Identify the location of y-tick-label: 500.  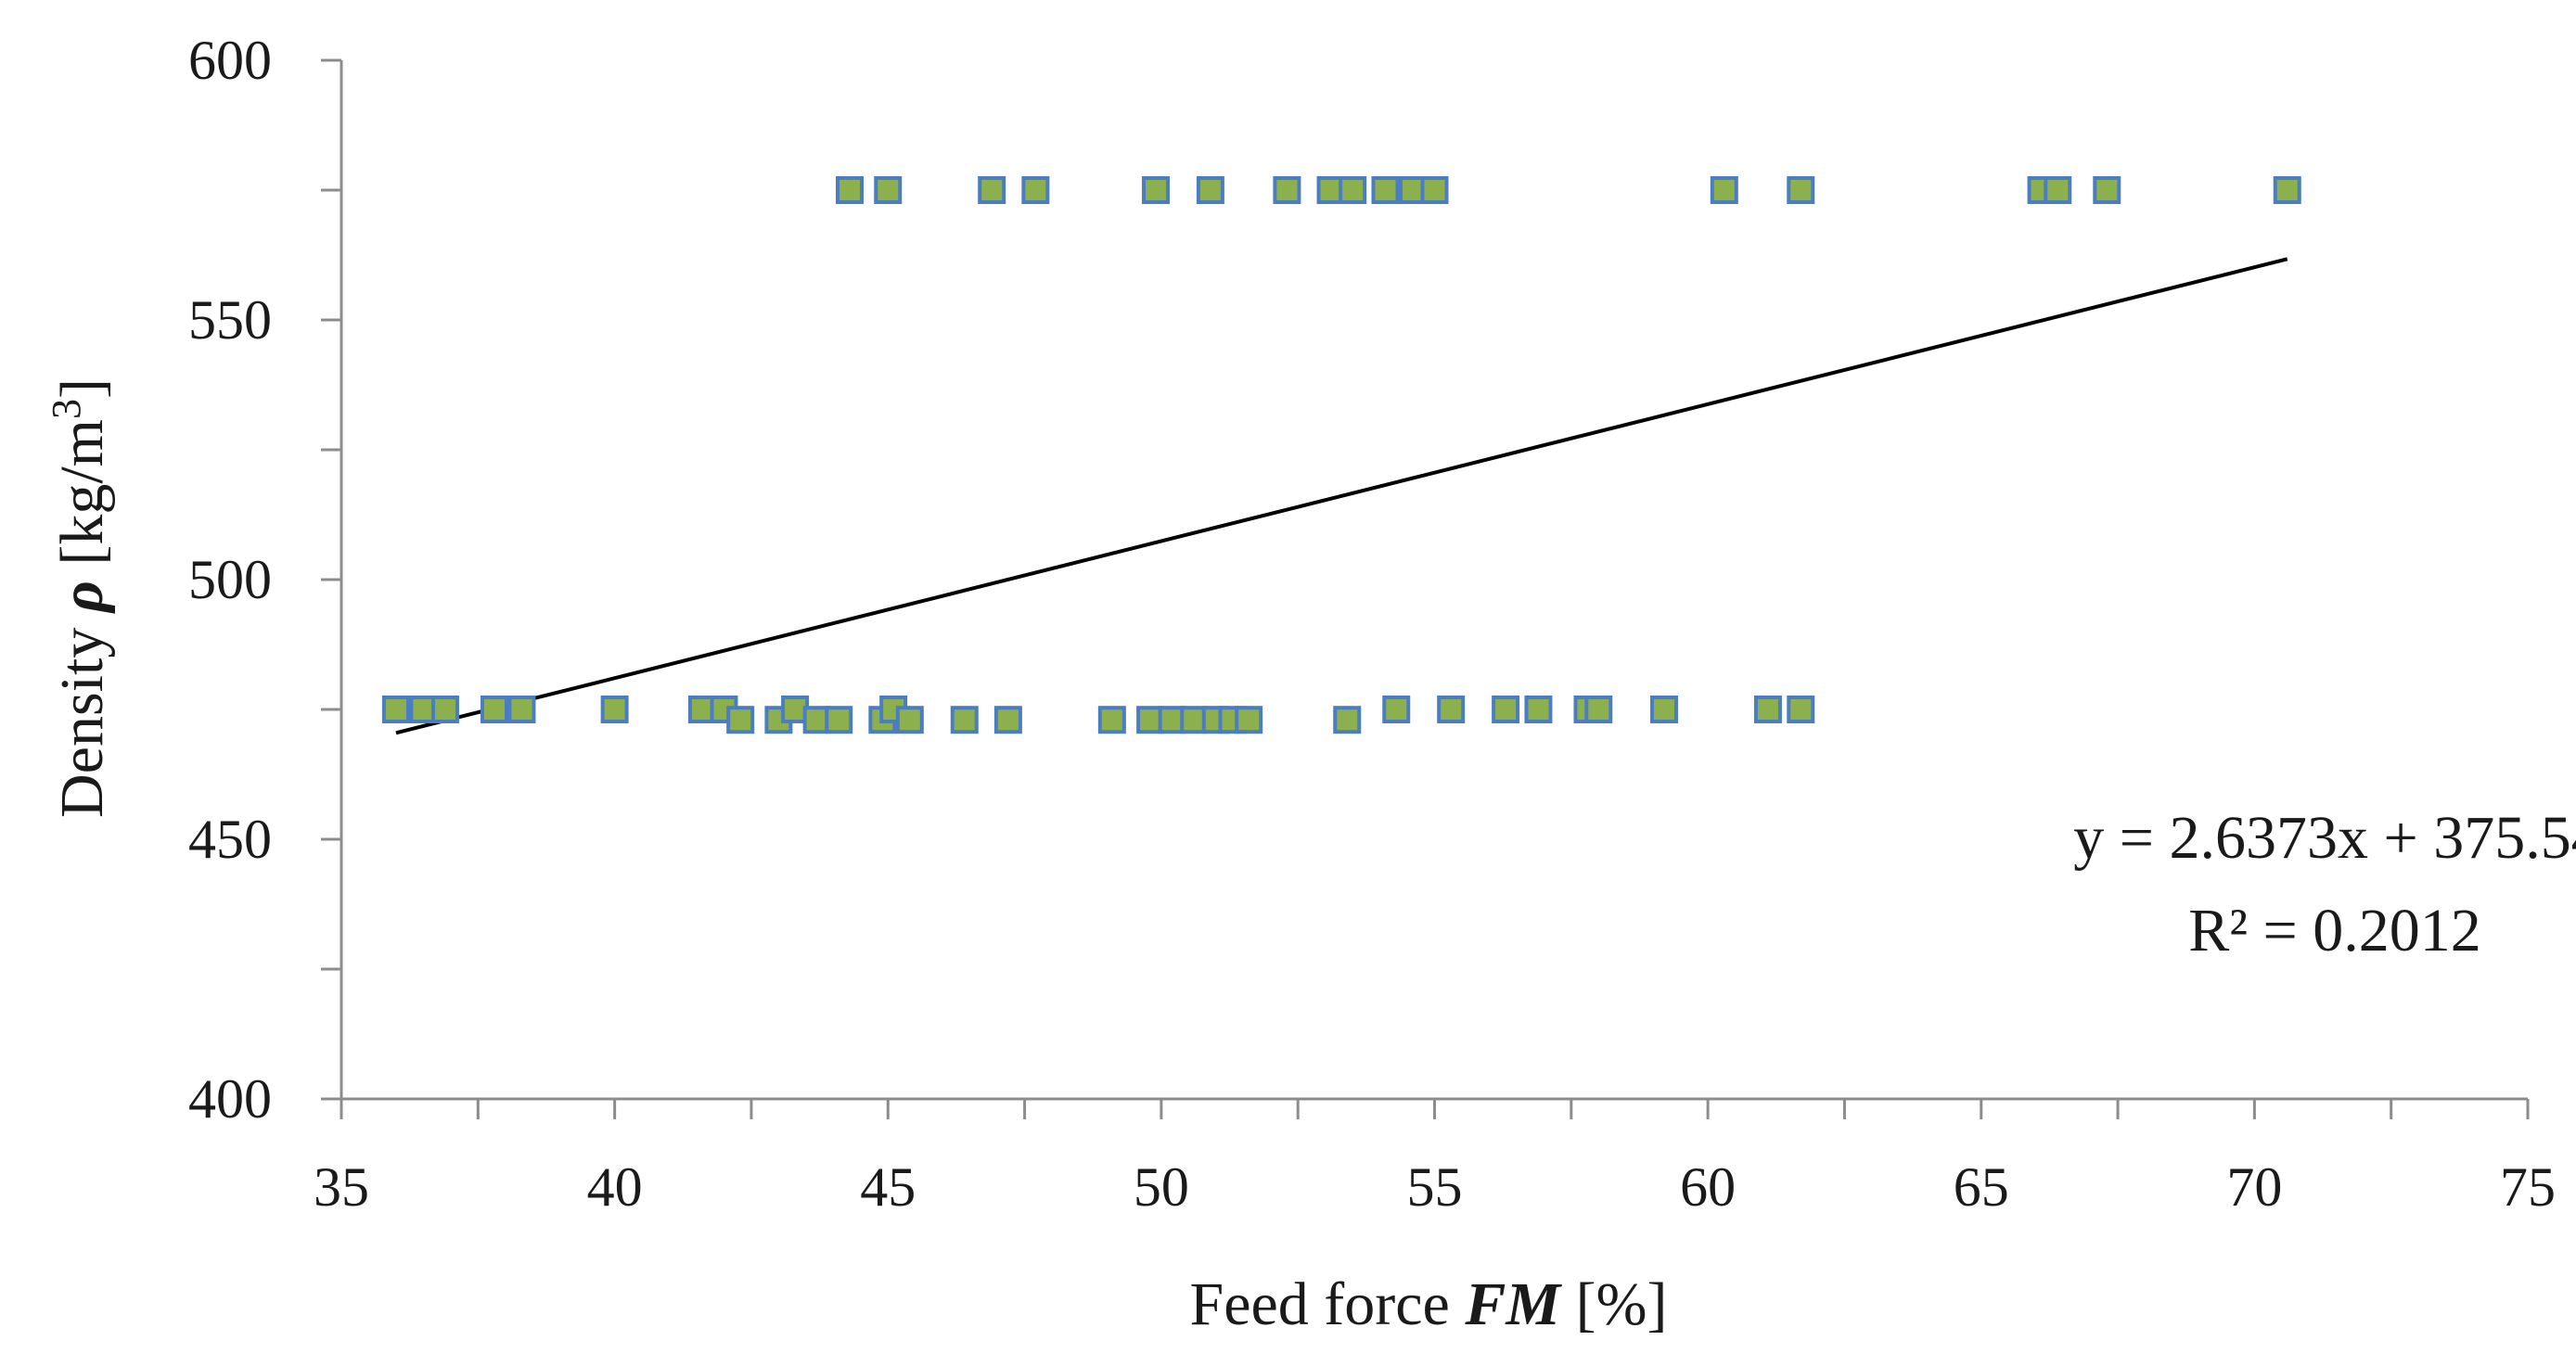
(230, 579).